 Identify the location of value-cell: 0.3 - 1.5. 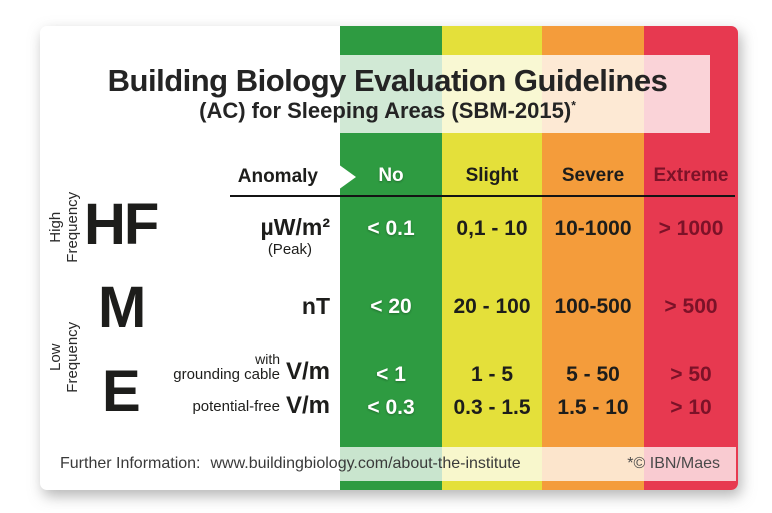
(492, 407).